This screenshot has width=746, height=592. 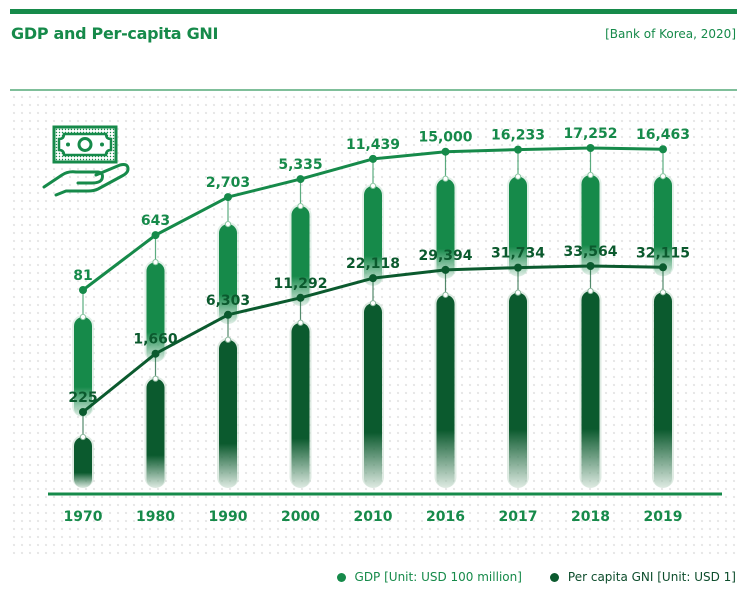 I want to click on gdp-data-label: 2,703, so click(x=228, y=183).